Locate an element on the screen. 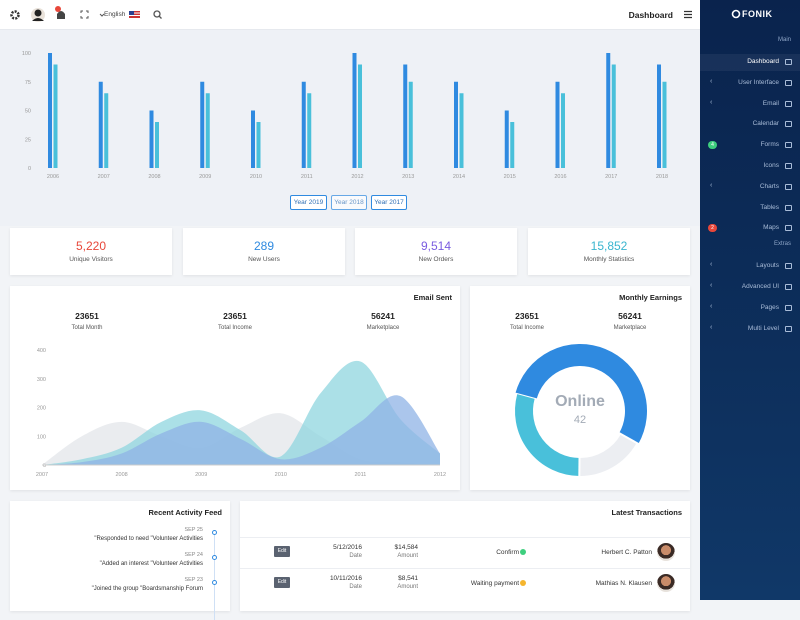  date: 10/11/2016 is located at coordinates (346, 578).